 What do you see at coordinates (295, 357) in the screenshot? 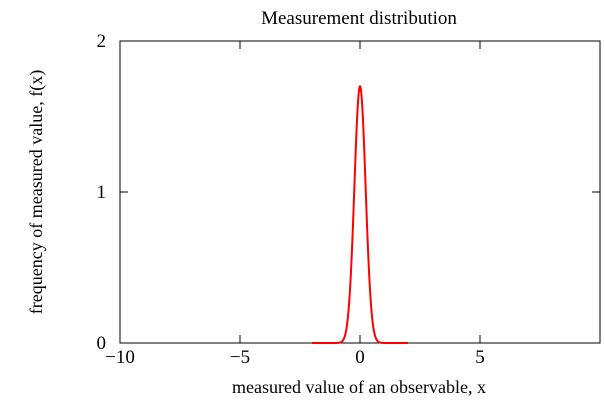
I see `x-tick-labels: −10 −5 0 5` at bounding box center [295, 357].